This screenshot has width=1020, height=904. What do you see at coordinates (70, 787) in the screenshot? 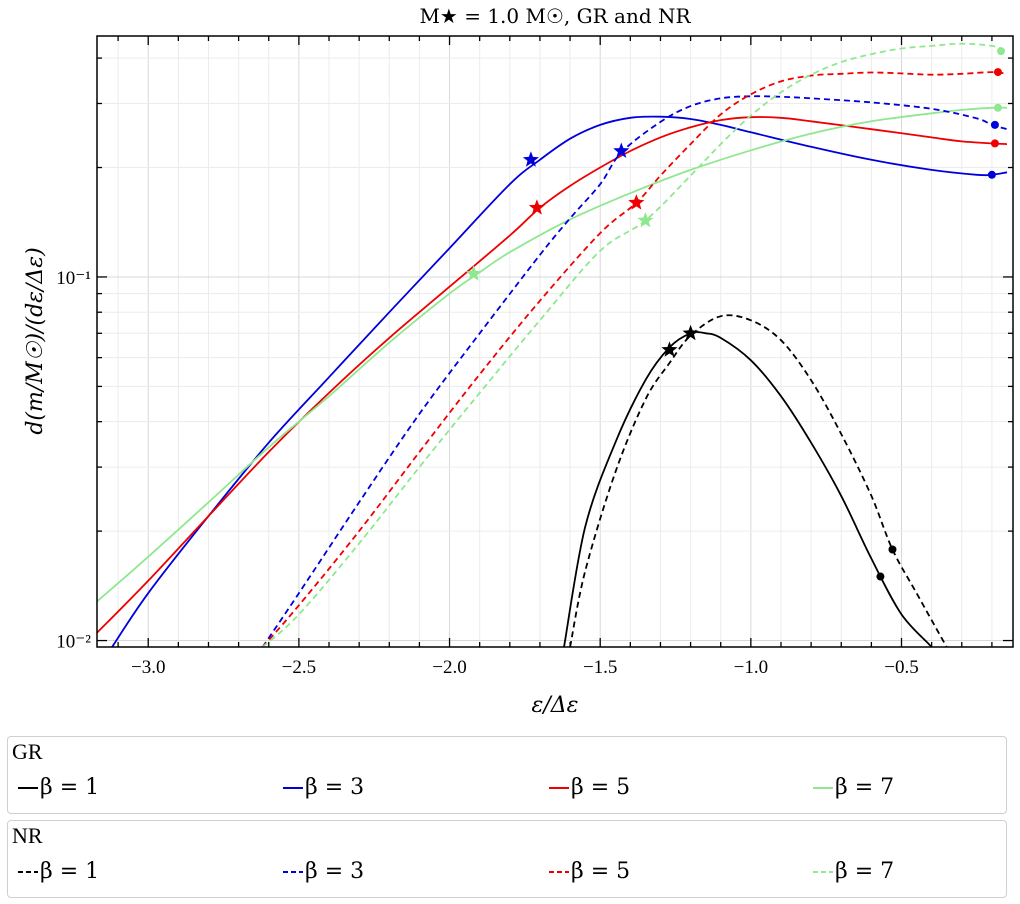
I see `legend-gr-beta1-label: β = 1` at bounding box center [70, 787].